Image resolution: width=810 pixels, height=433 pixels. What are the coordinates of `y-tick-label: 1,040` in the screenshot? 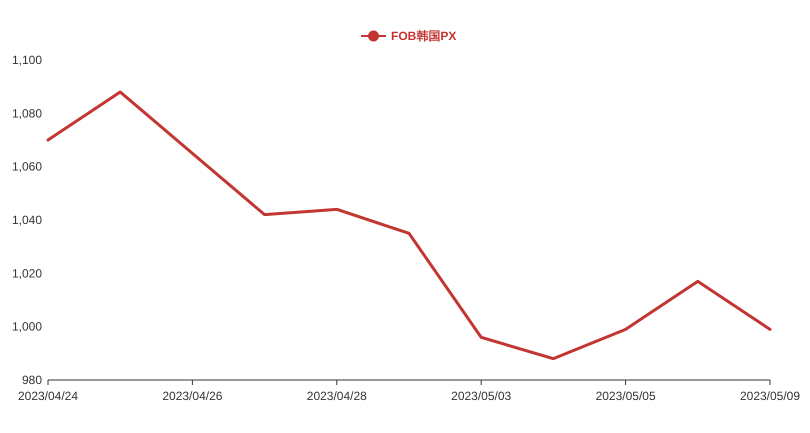 It's located at (27, 220).